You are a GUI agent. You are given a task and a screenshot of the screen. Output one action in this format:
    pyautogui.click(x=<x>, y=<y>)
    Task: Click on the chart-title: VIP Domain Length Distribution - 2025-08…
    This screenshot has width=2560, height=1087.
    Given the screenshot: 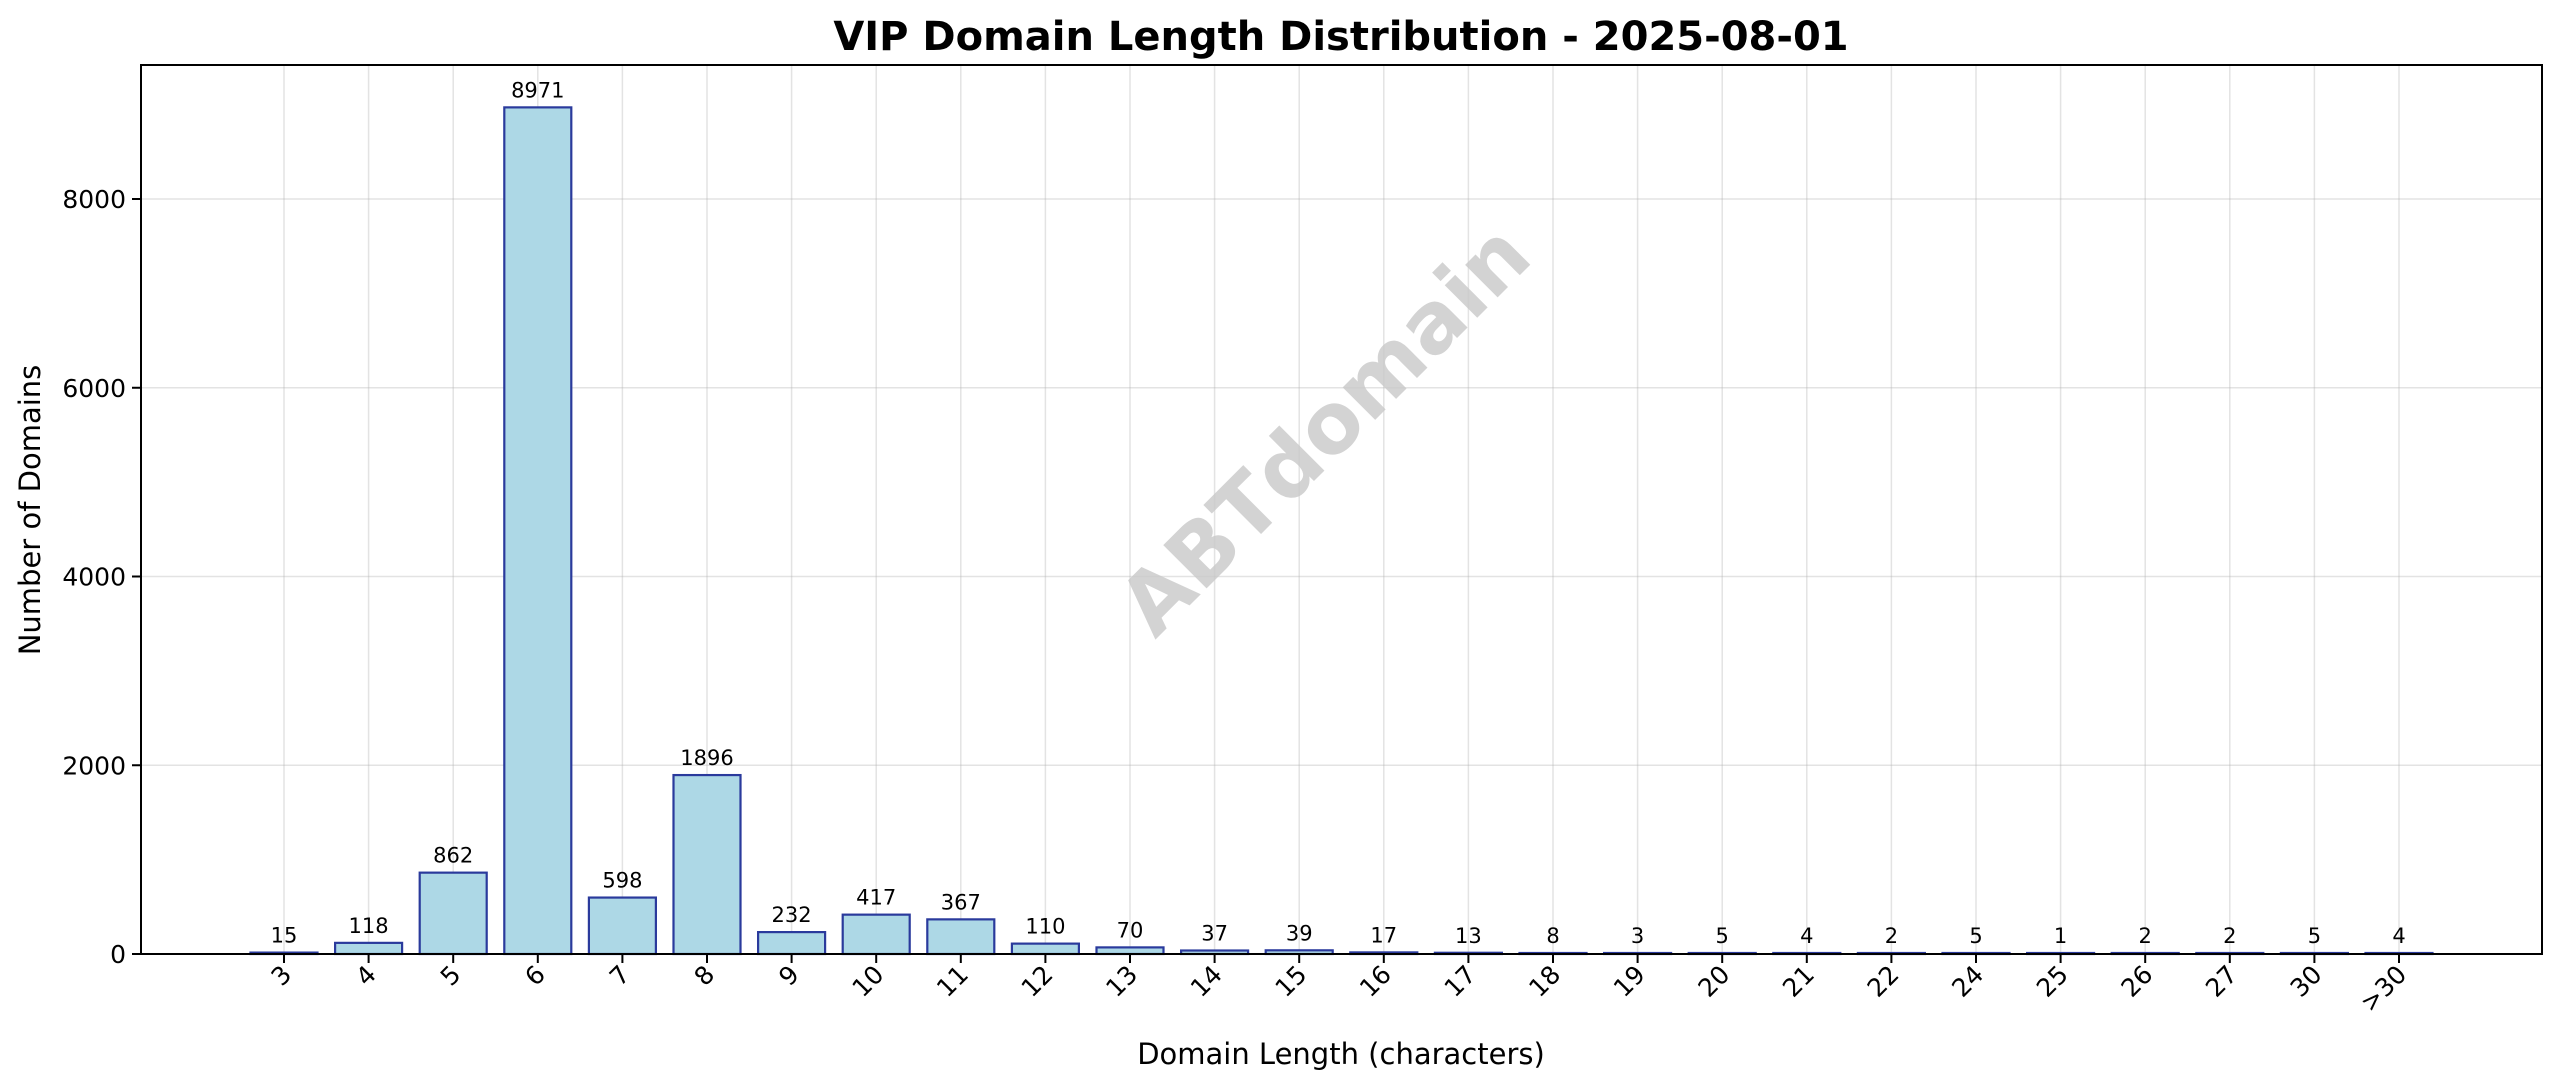 What is the action you would take?
    pyautogui.click(x=1340, y=37)
    